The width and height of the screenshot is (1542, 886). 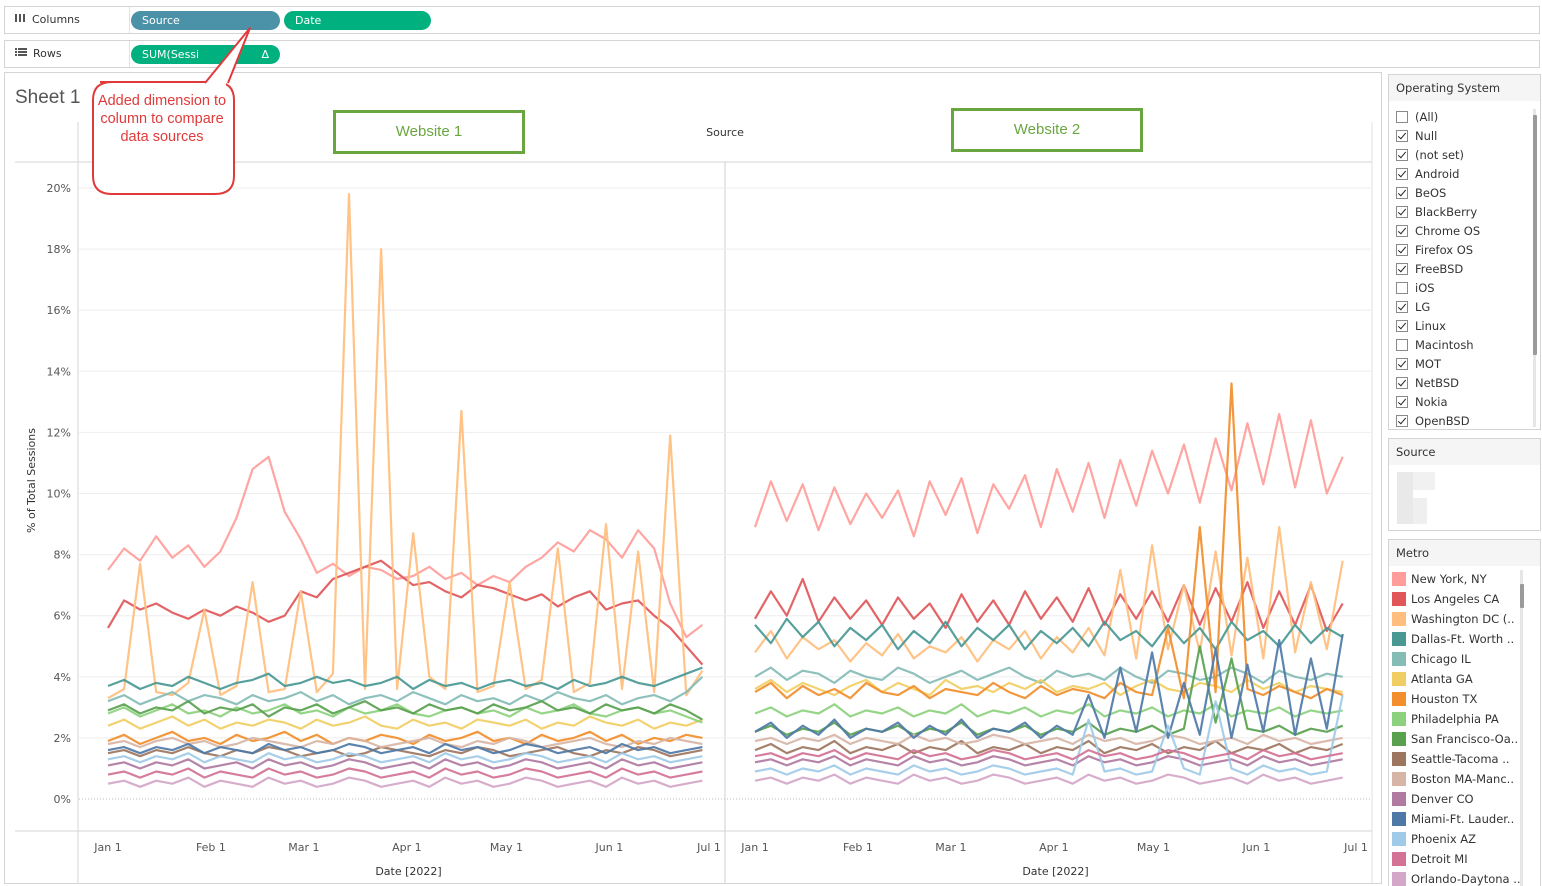 I want to click on metro-legend-item: Miami-Ft. Lauder.., so click(x=1464, y=819).